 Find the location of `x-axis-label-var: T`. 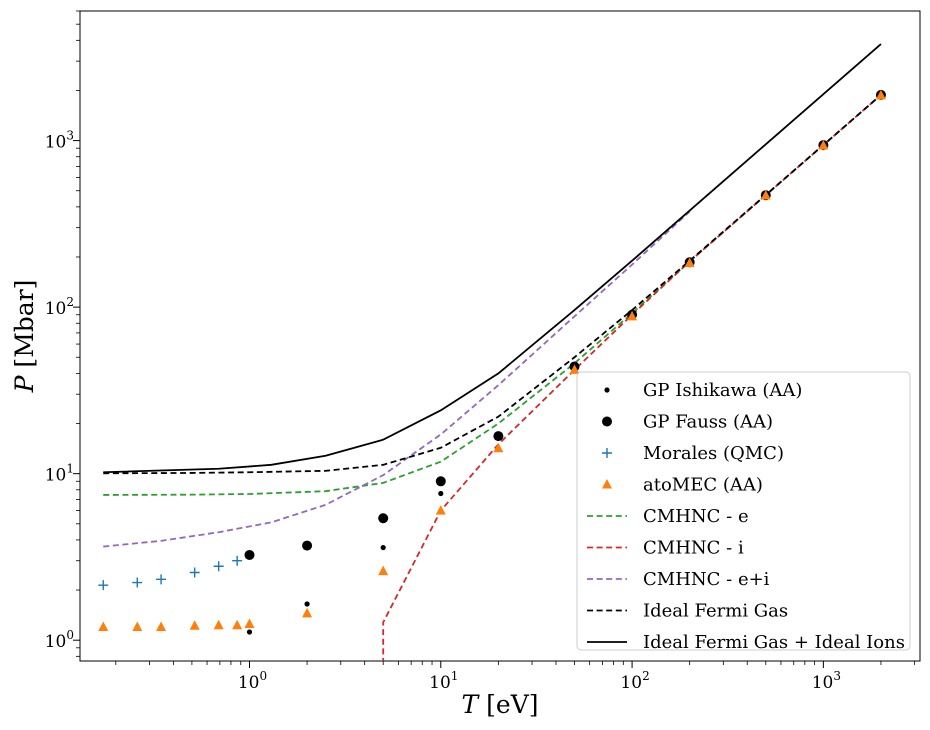

x-axis-label-var: T is located at coordinates (470, 704).